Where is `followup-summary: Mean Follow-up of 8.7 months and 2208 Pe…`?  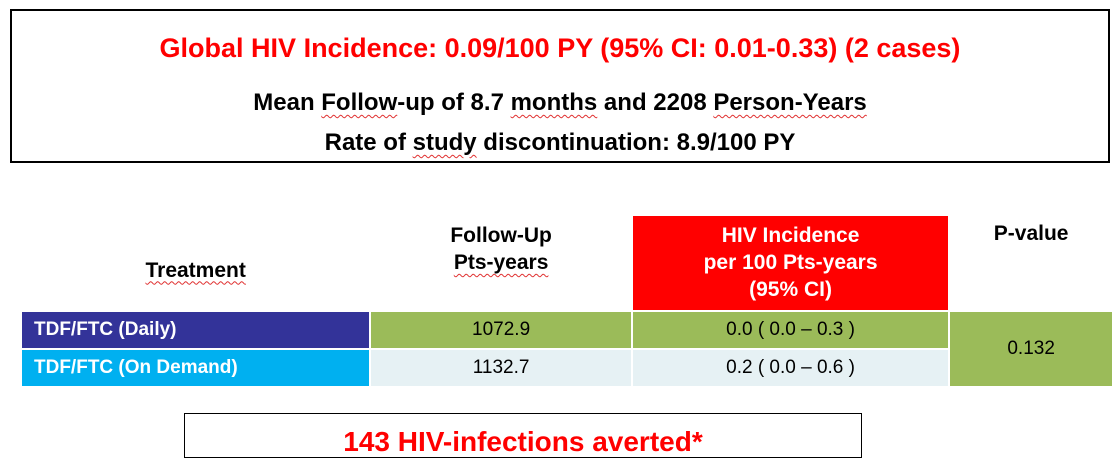 followup-summary: Mean Follow-up of 8.7 months and 2208 Pe… is located at coordinates (560, 103).